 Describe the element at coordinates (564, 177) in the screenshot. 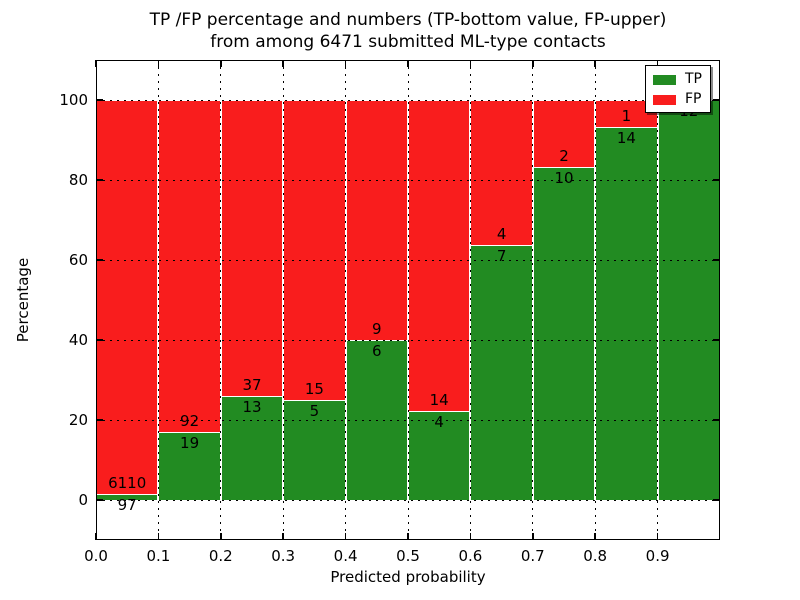

I see `tp-count-label: 10` at that location.